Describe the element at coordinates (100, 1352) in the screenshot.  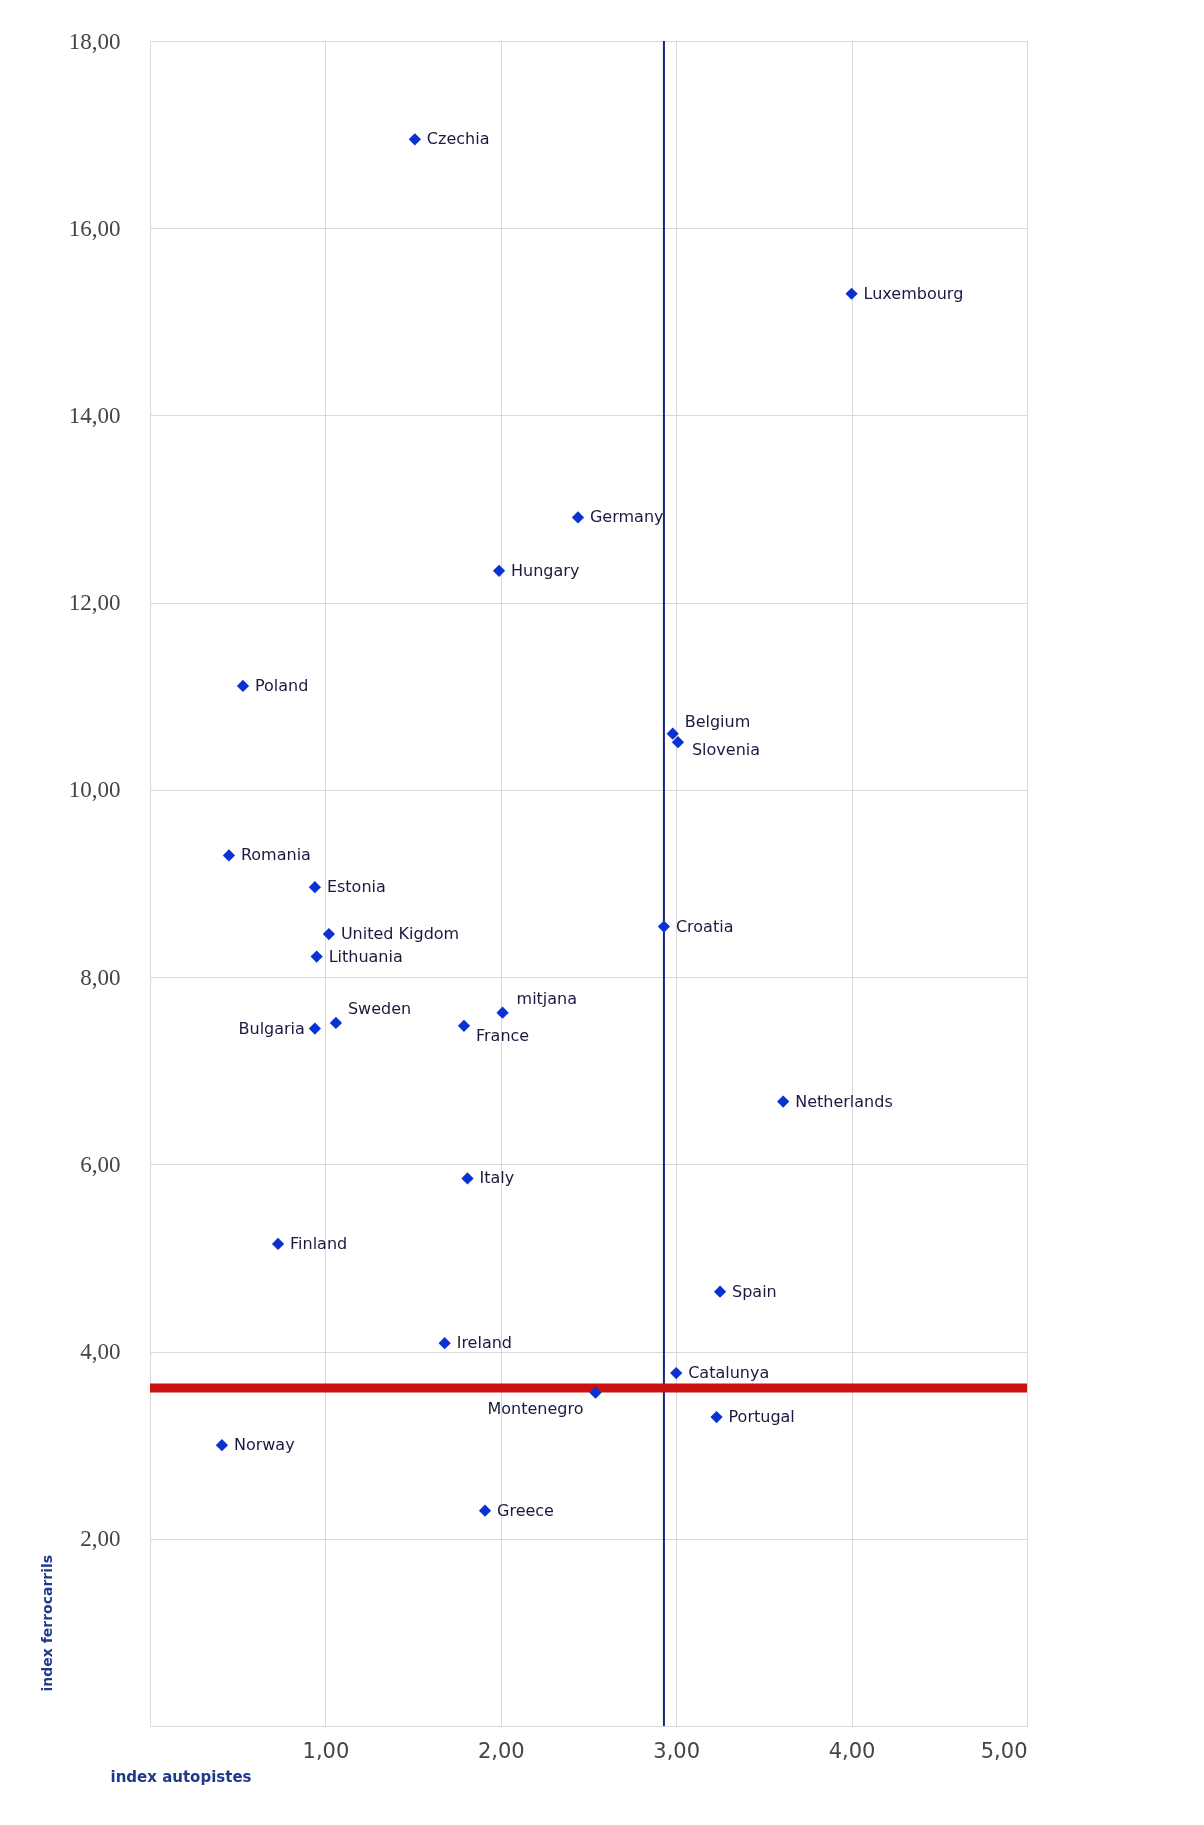
I see `y-tick-label: 4,00` at that location.